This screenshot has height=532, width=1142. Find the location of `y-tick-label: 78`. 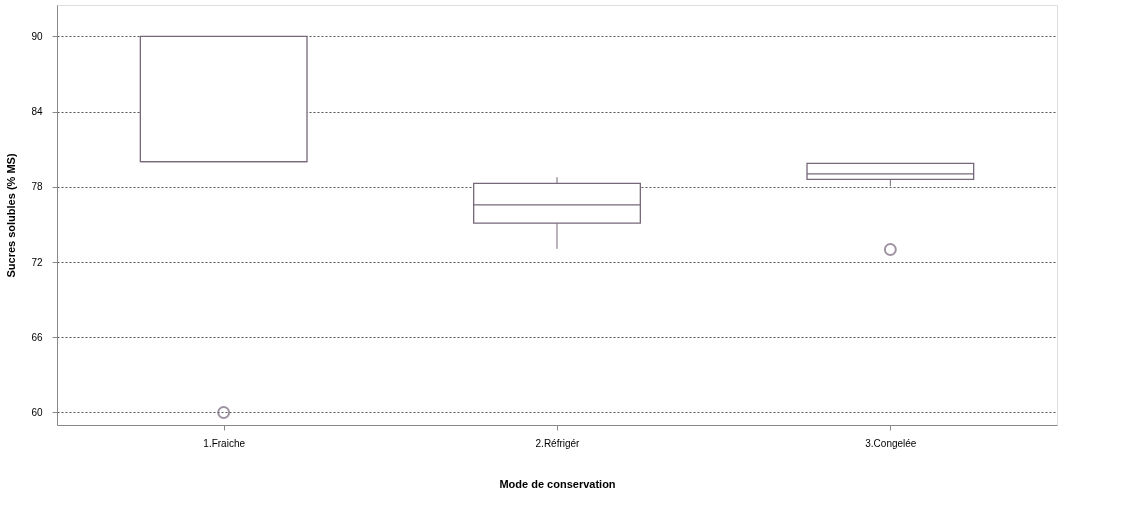

y-tick-label: 78 is located at coordinates (37, 187).